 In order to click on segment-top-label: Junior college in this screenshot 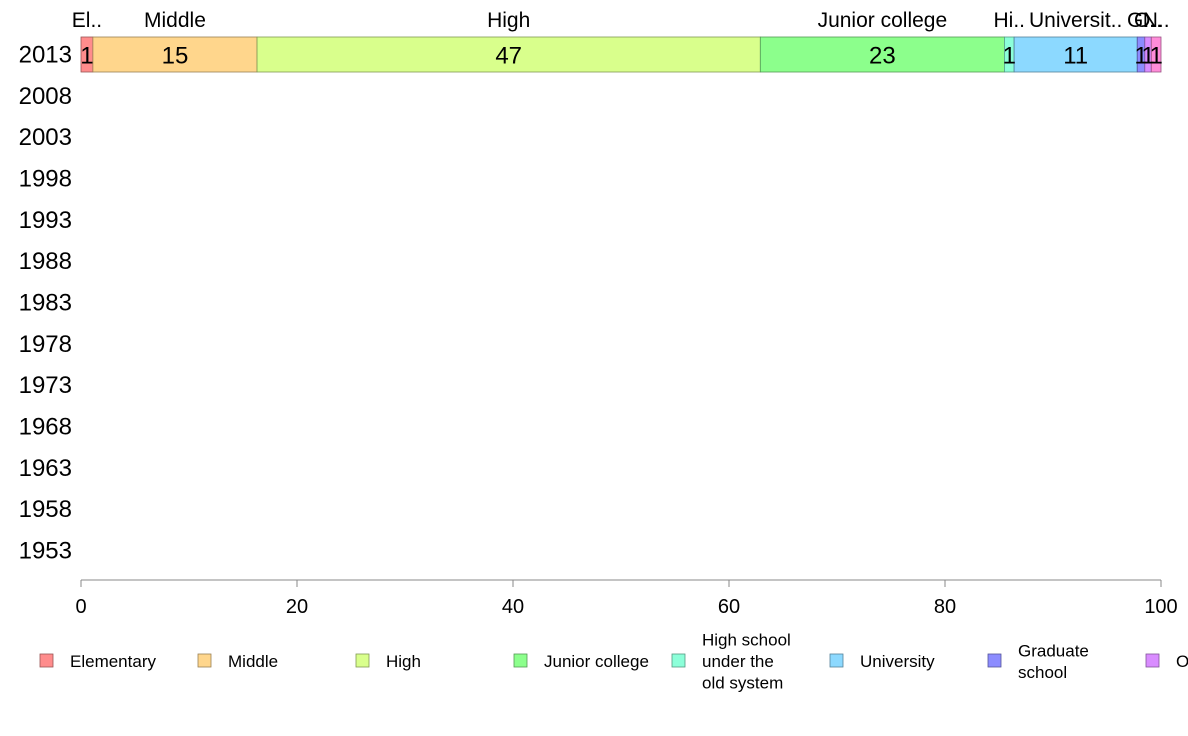, I will do `click(883, 20)`.